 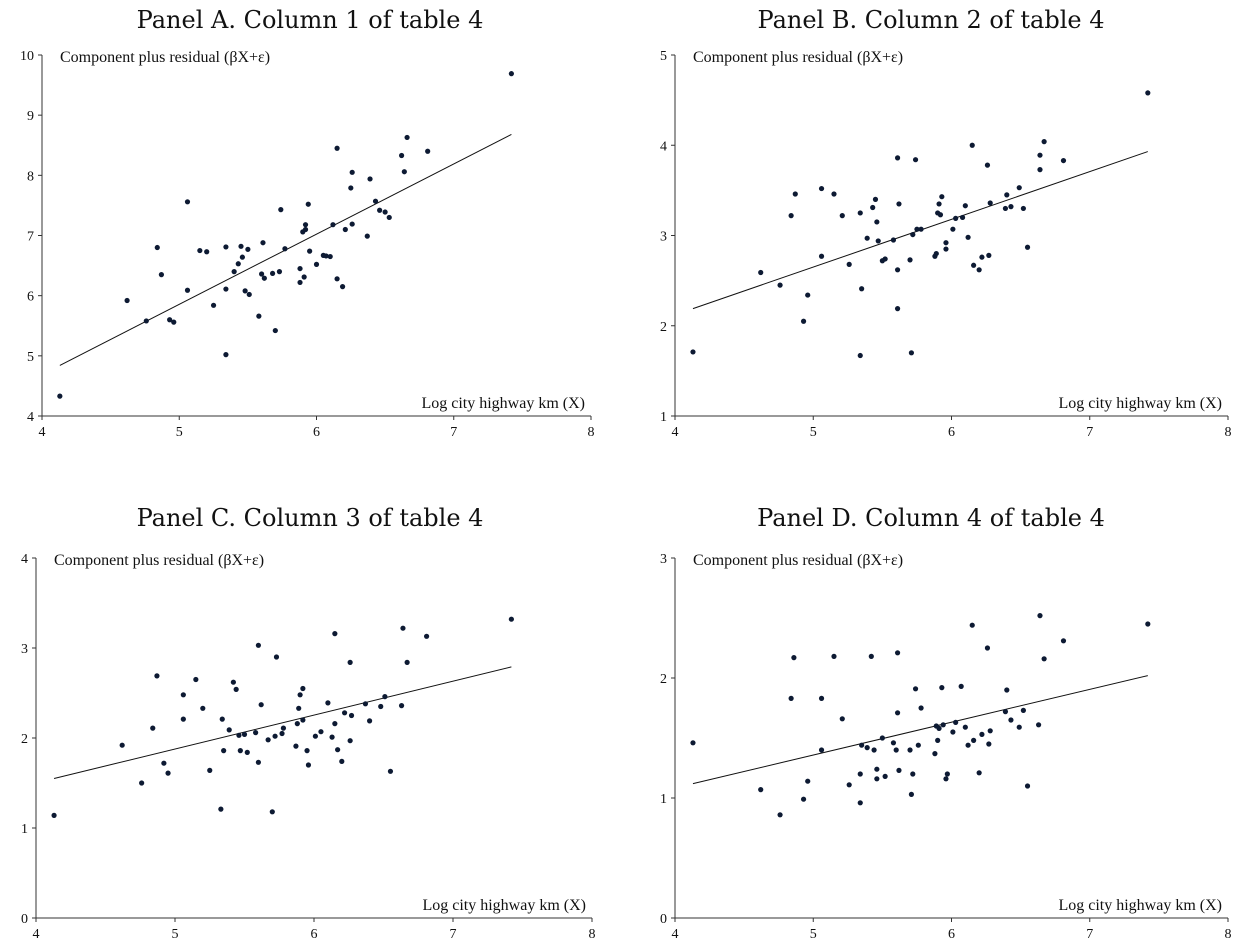 I want to click on y-tick-label: 4, so click(x=30, y=417).